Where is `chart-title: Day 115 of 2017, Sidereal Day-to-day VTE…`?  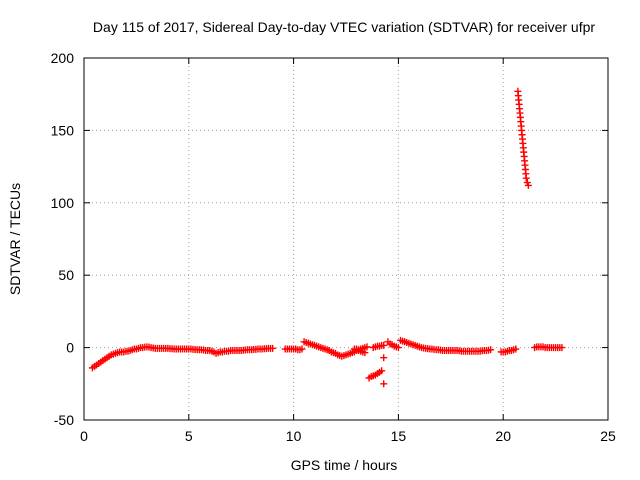 chart-title: Day 115 of 2017, Sidereal Day-to-day VTE… is located at coordinates (344, 27).